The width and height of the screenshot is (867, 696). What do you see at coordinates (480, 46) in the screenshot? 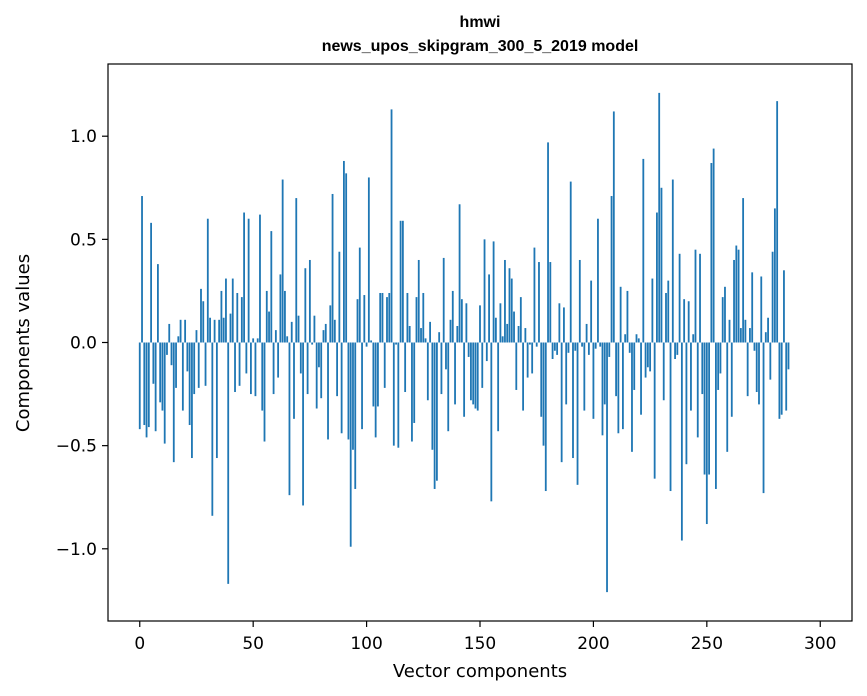
I see `chart-title-line2: news_upos_skipgram_300_5_2019 model` at bounding box center [480, 46].